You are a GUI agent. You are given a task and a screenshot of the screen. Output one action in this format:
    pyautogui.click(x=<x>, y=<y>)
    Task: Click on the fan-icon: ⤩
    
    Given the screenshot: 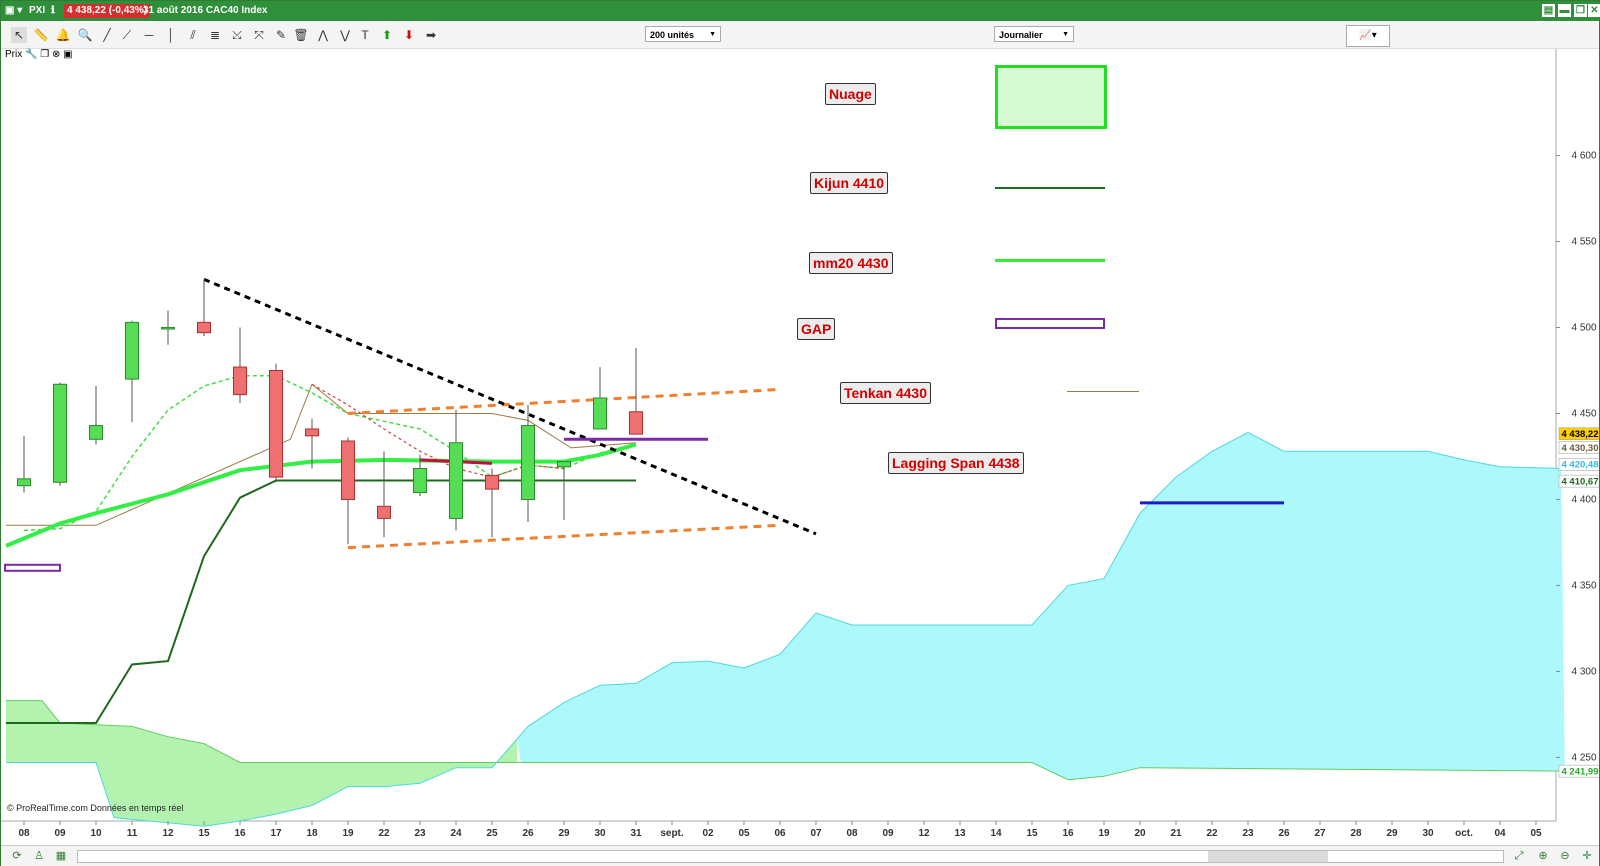 What is the action you would take?
    pyautogui.click(x=237, y=35)
    